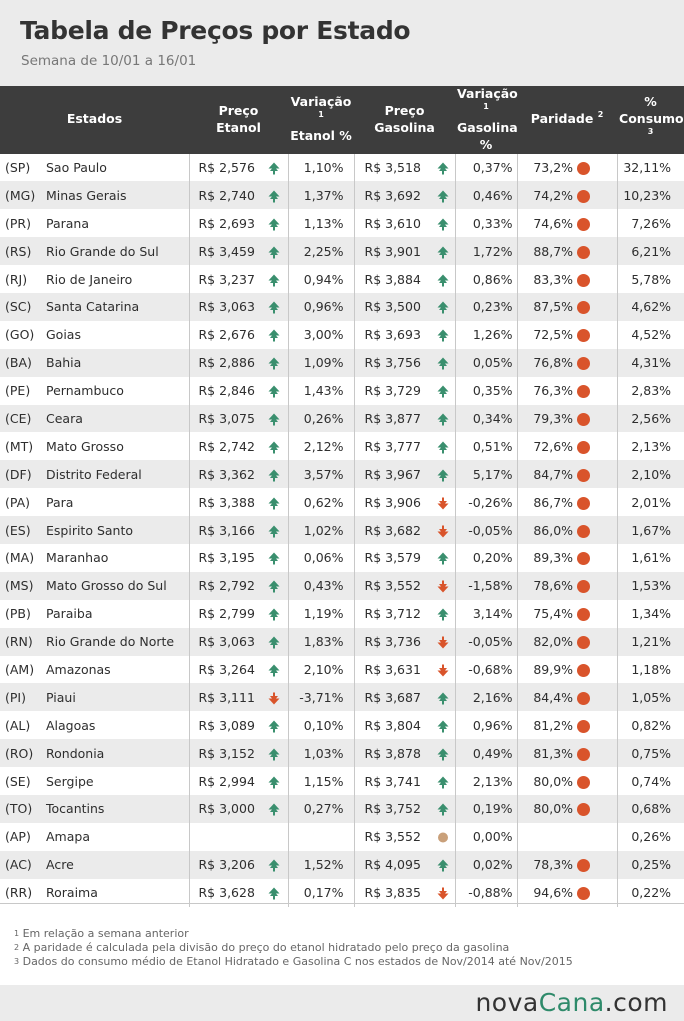 The image size is (684, 1021). What do you see at coordinates (547, 334) in the screenshot?
I see `parity-value: 72,5%` at bounding box center [547, 334].